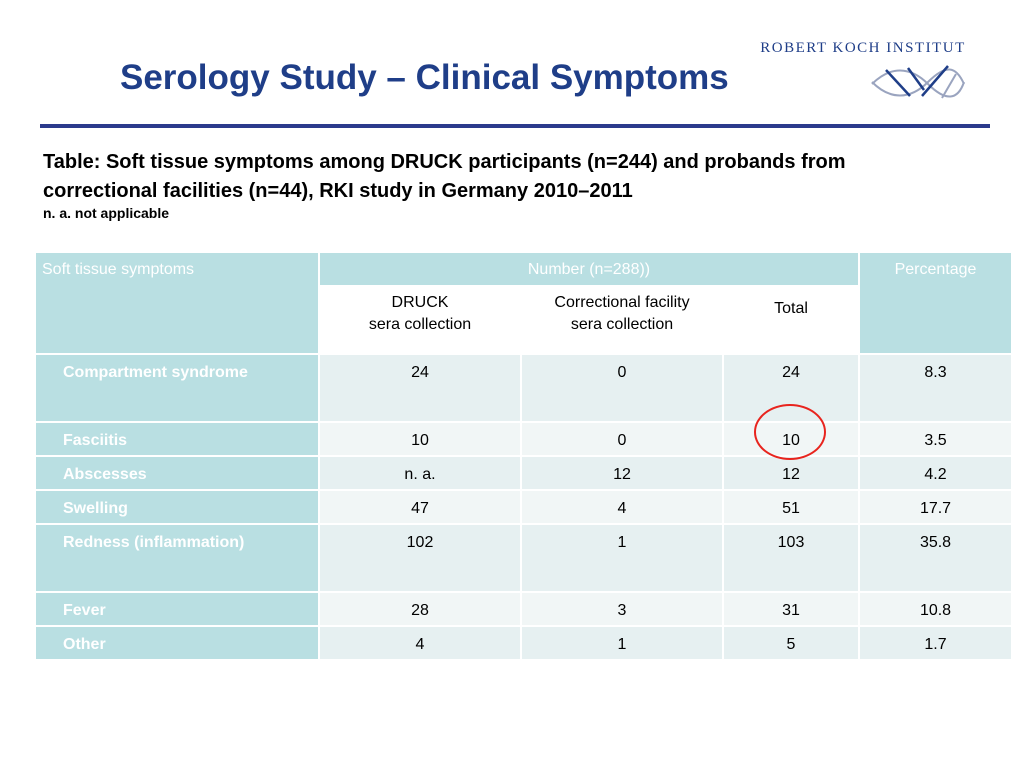  I want to click on cell-druck: n. a., so click(420, 473).